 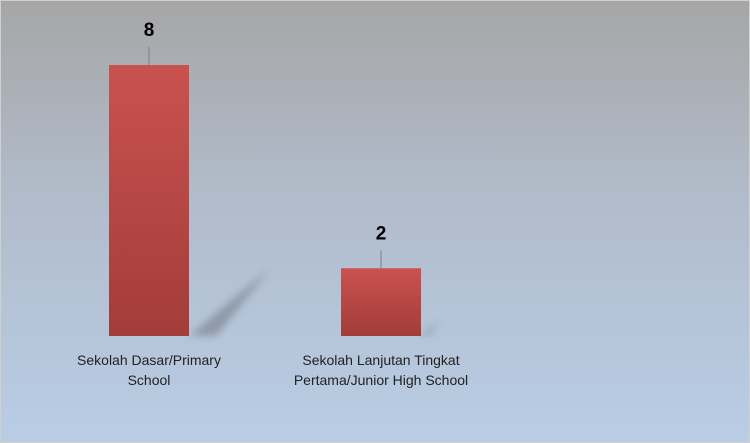 What do you see at coordinates (149, 30) in the screenshot?
I see `value-label: 8` at bounding box center [149, 30].